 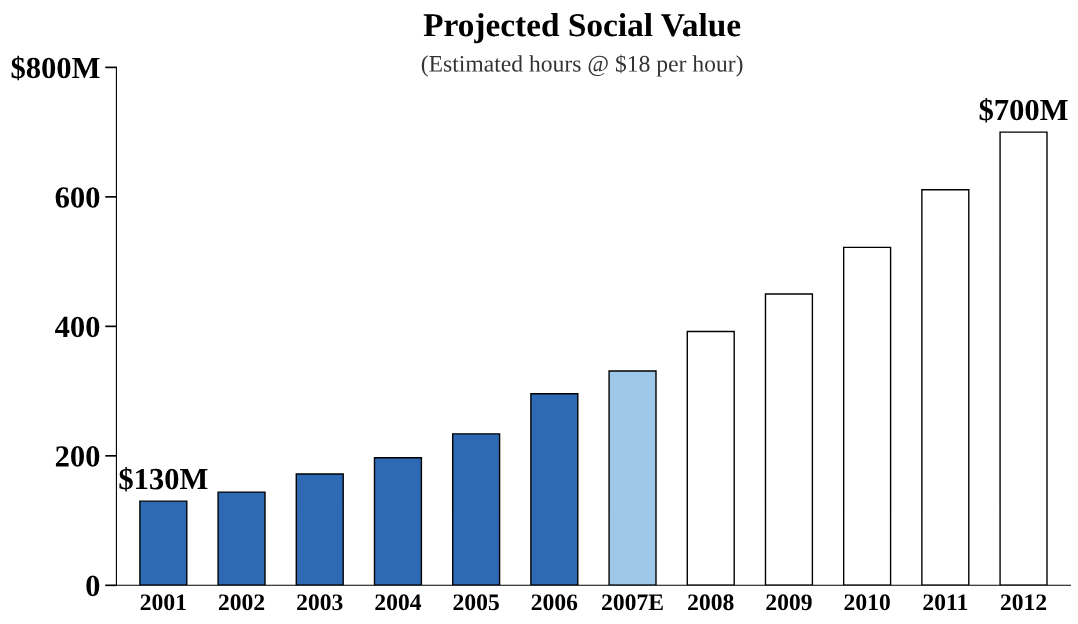 I want to click on x-tick-label: 2012, so click(x=1023, y=602).